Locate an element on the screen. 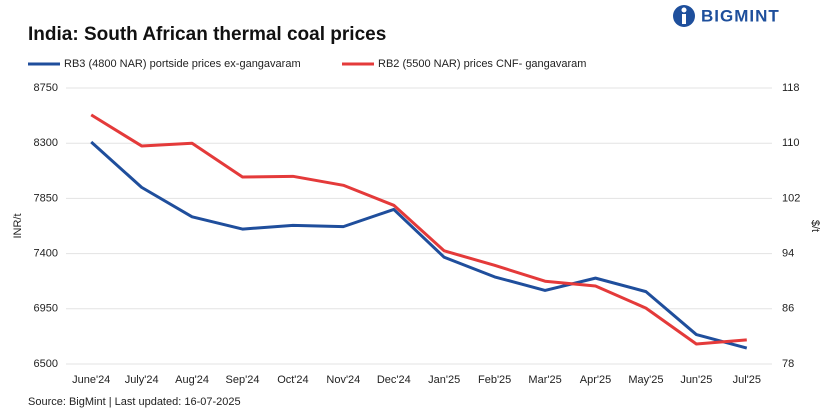  brand: BIGMINT is located at coordinates (740, 15).